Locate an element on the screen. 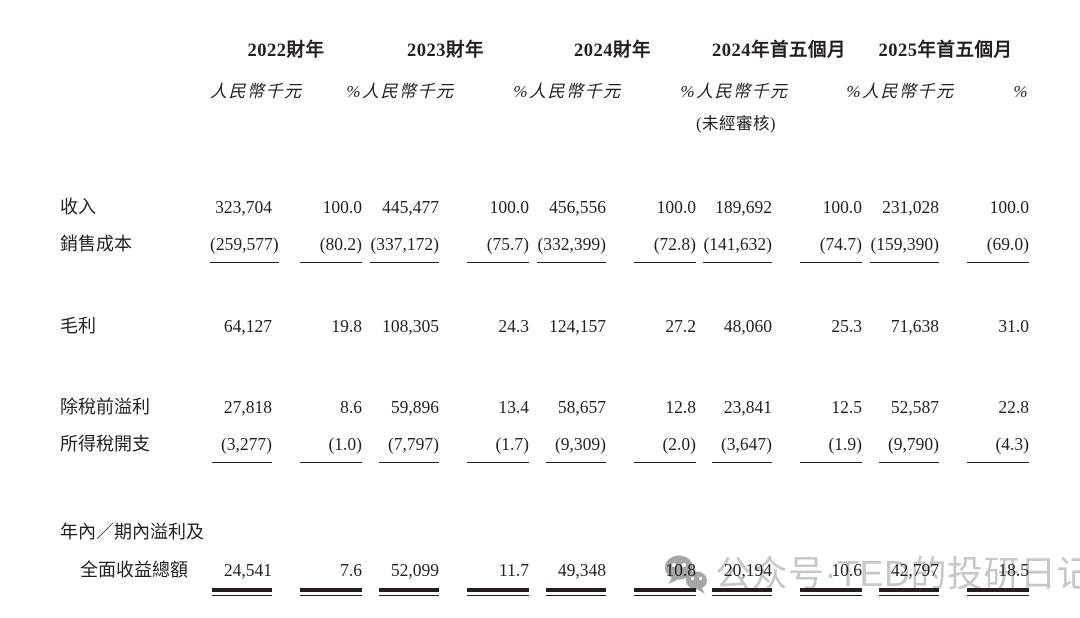  unaudited-note: (未經審核) is located at coordinates (736, 123).